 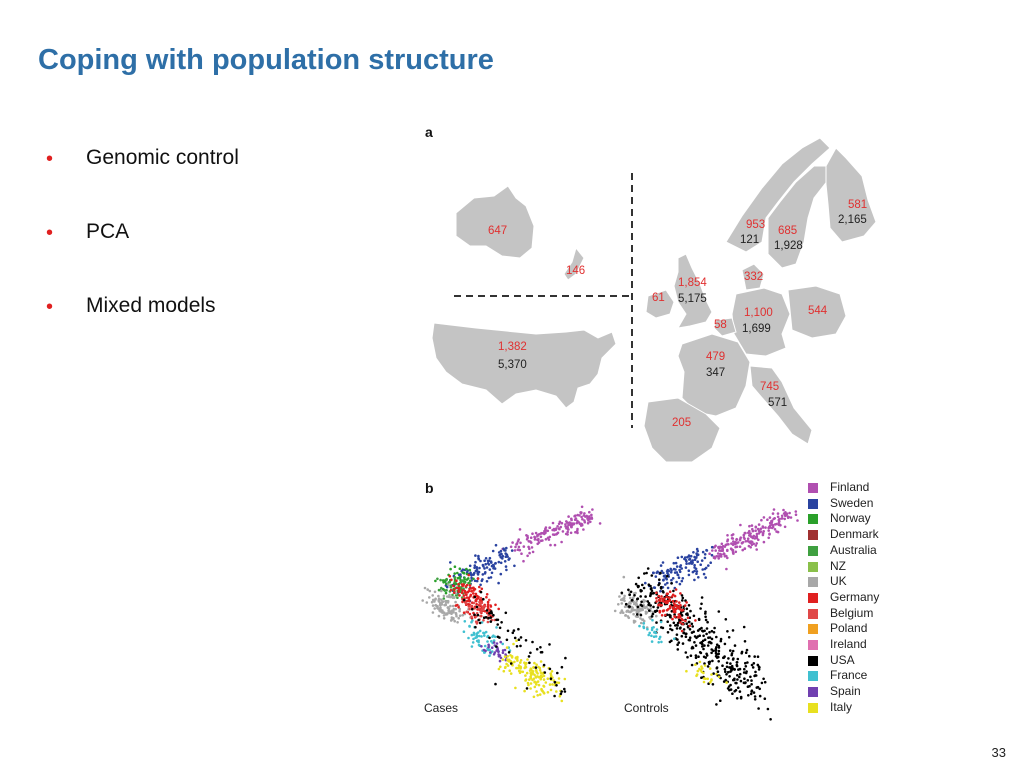 I want to click on count-ireland-cases: 61, so click(x=658, y=298).